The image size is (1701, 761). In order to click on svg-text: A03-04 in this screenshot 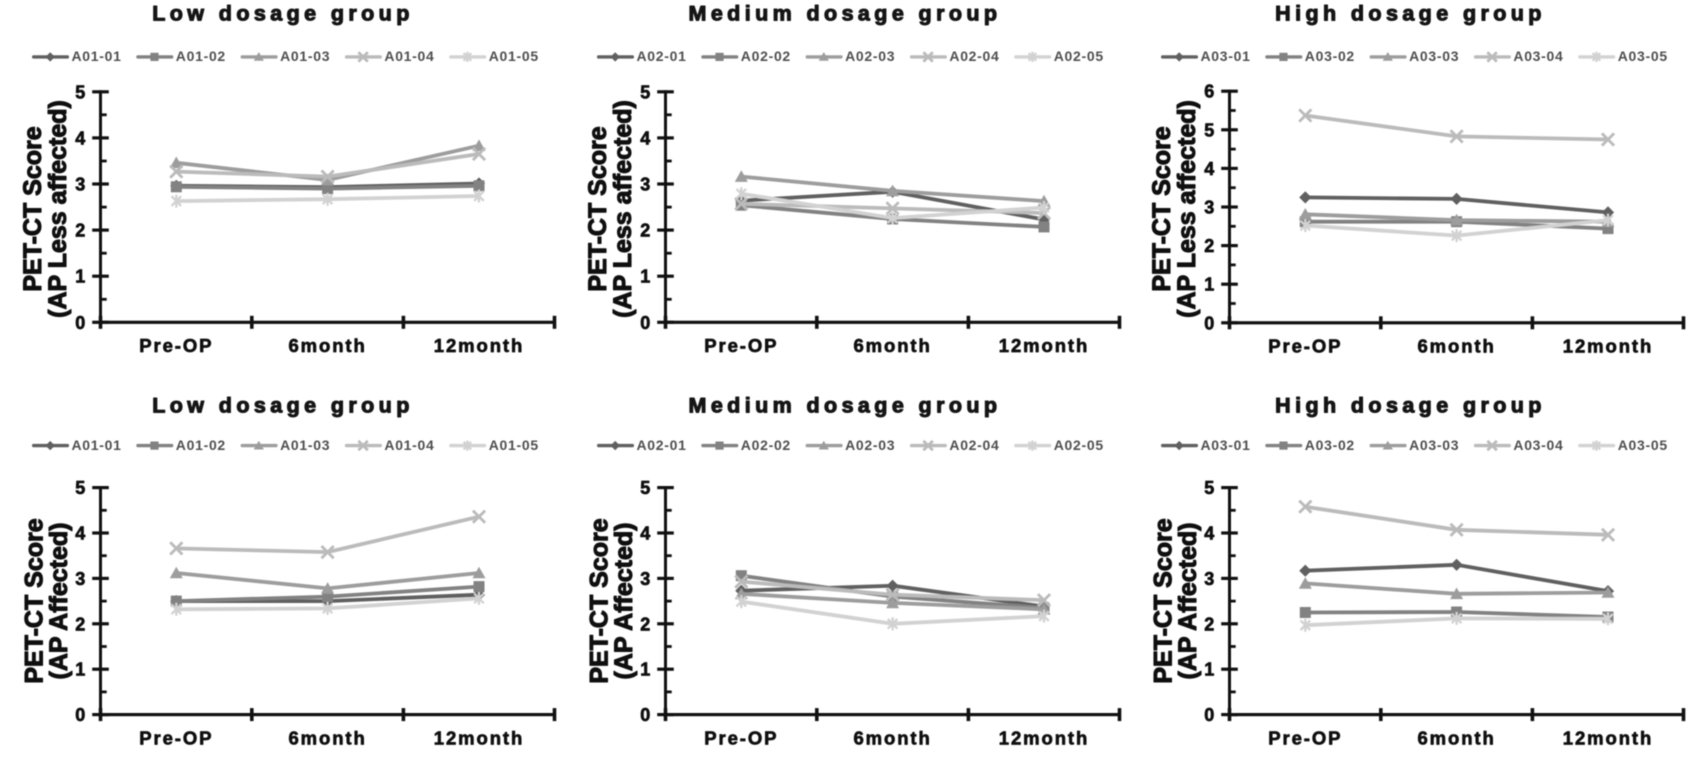, I will do `click(1538, 56)`.